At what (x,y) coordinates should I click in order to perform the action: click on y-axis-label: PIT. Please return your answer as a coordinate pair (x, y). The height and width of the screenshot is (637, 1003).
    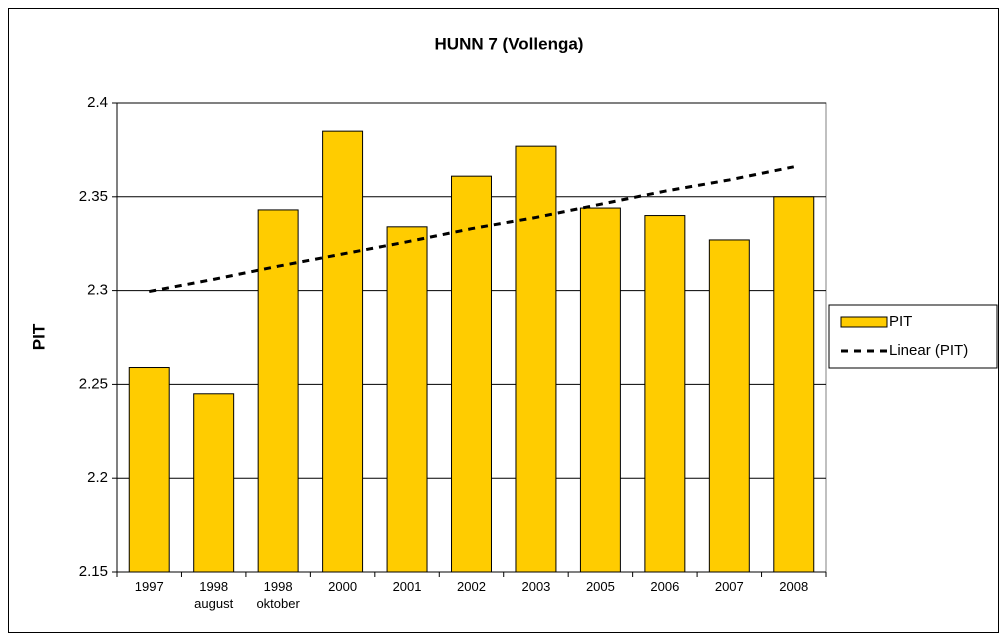
    Looking at the image, I should click on (38, 336).